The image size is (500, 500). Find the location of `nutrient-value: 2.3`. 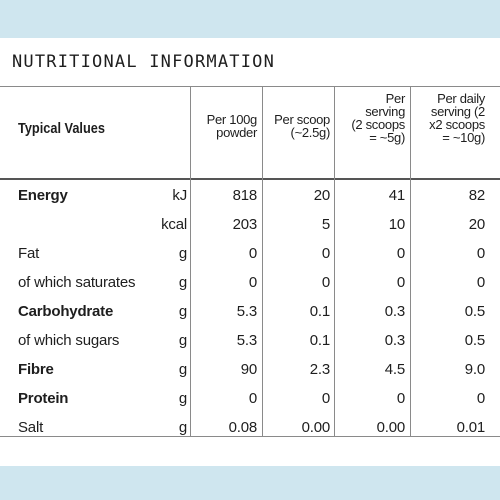

nutrient-value: 2.3 is located at coordinates (319, 369).